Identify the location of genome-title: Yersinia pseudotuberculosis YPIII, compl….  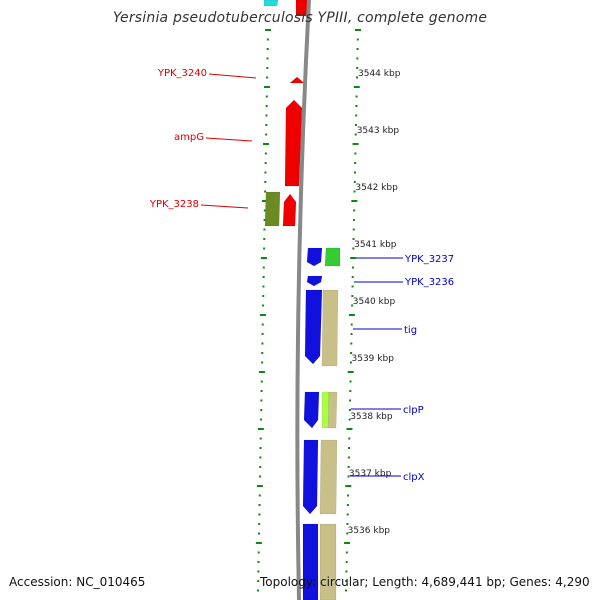
(300, 18).